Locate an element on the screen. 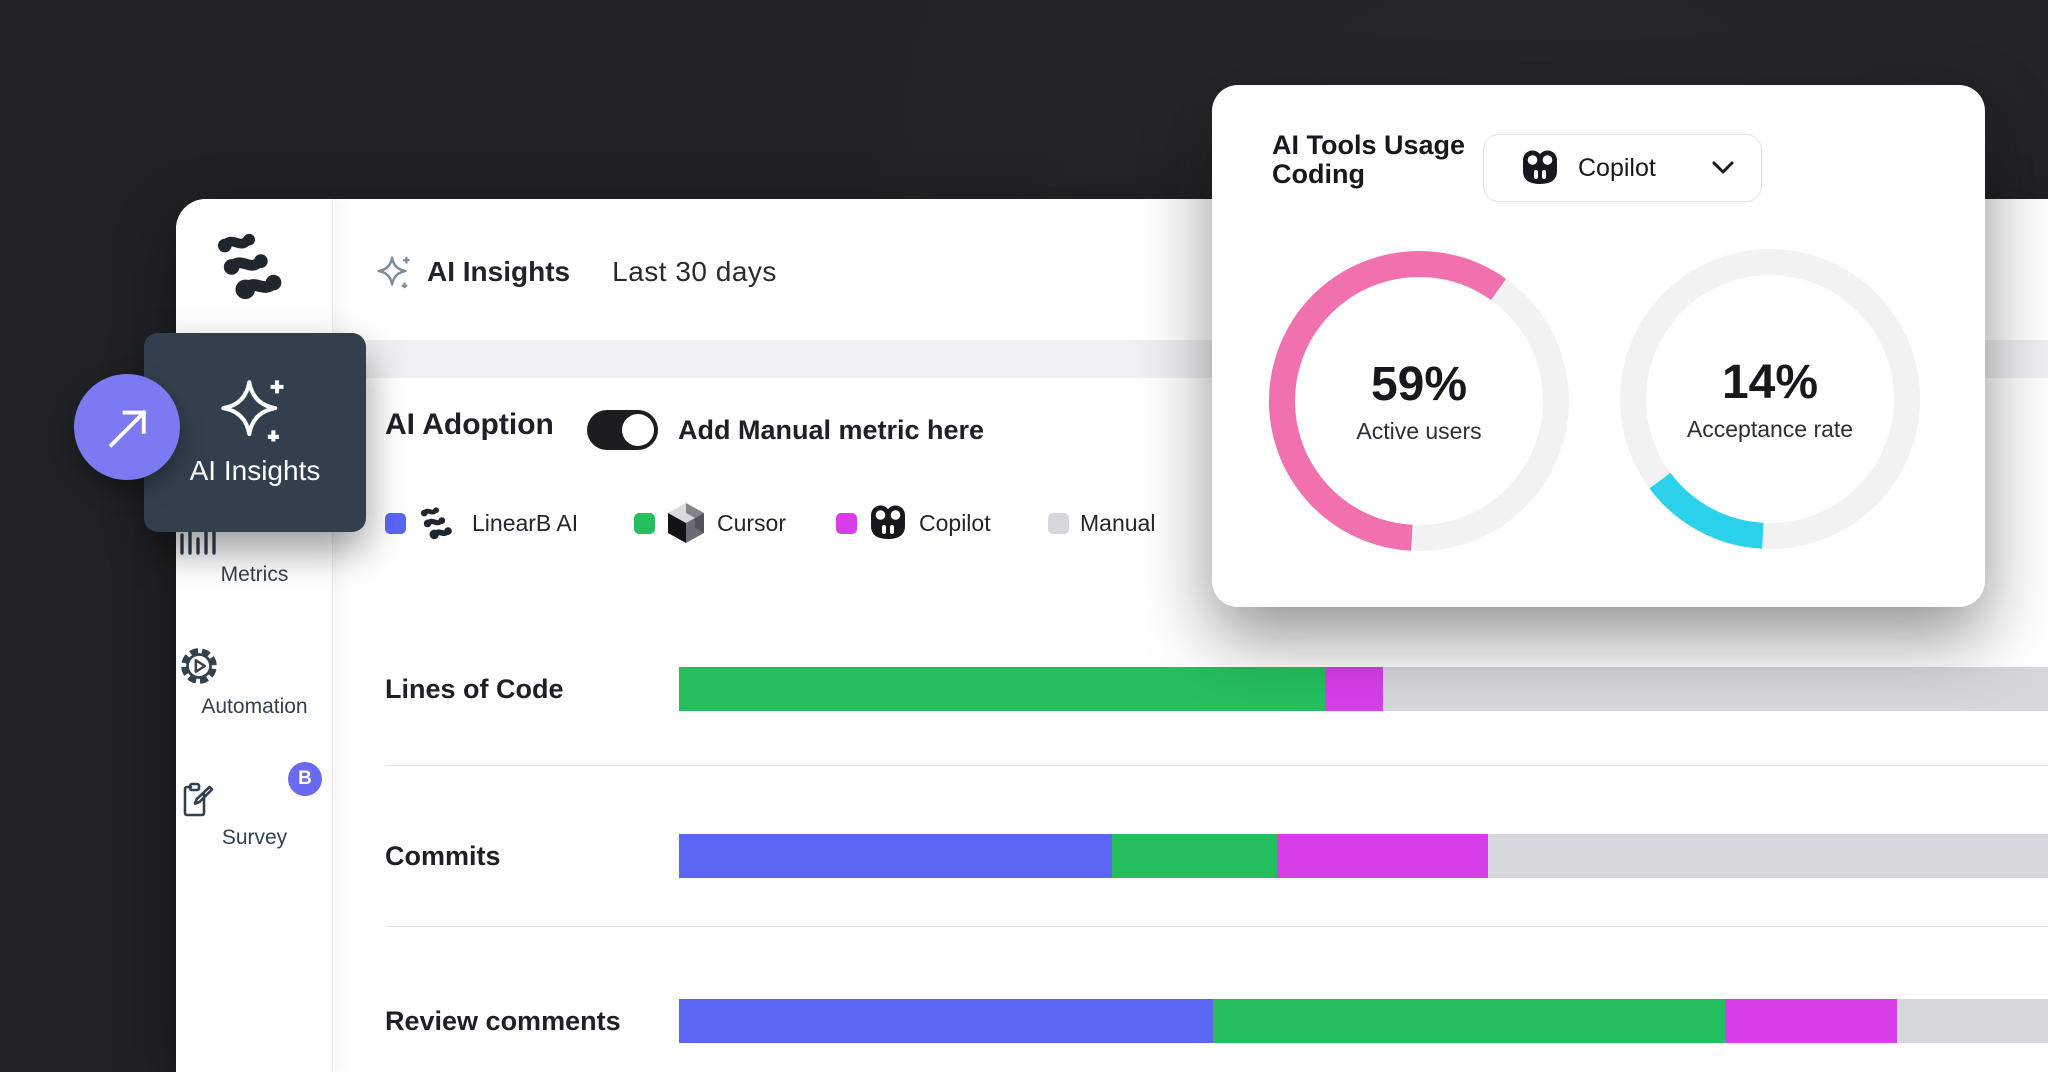 The width and height of the screenshot is (2048, 1072). legend-item-linearb-ai: LinearB AI is located at coordinates (481, 523).